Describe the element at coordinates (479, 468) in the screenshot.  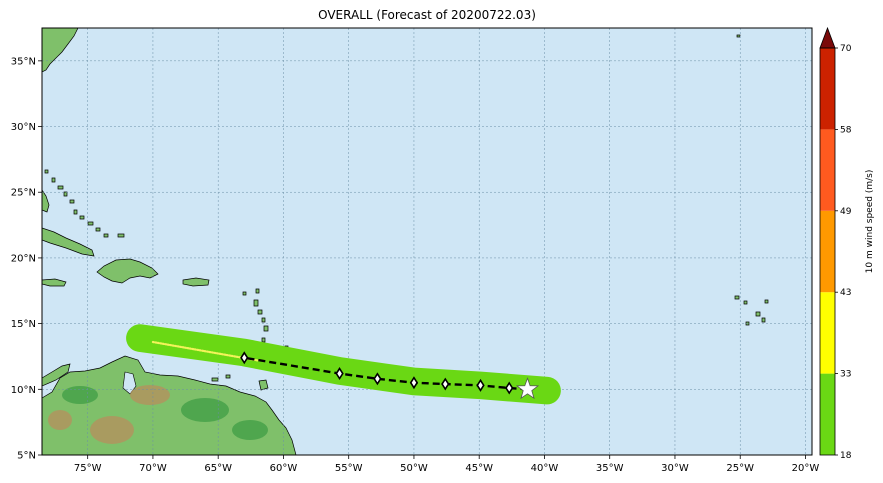
I see `longitude-tick-label: 45°W` at that location.